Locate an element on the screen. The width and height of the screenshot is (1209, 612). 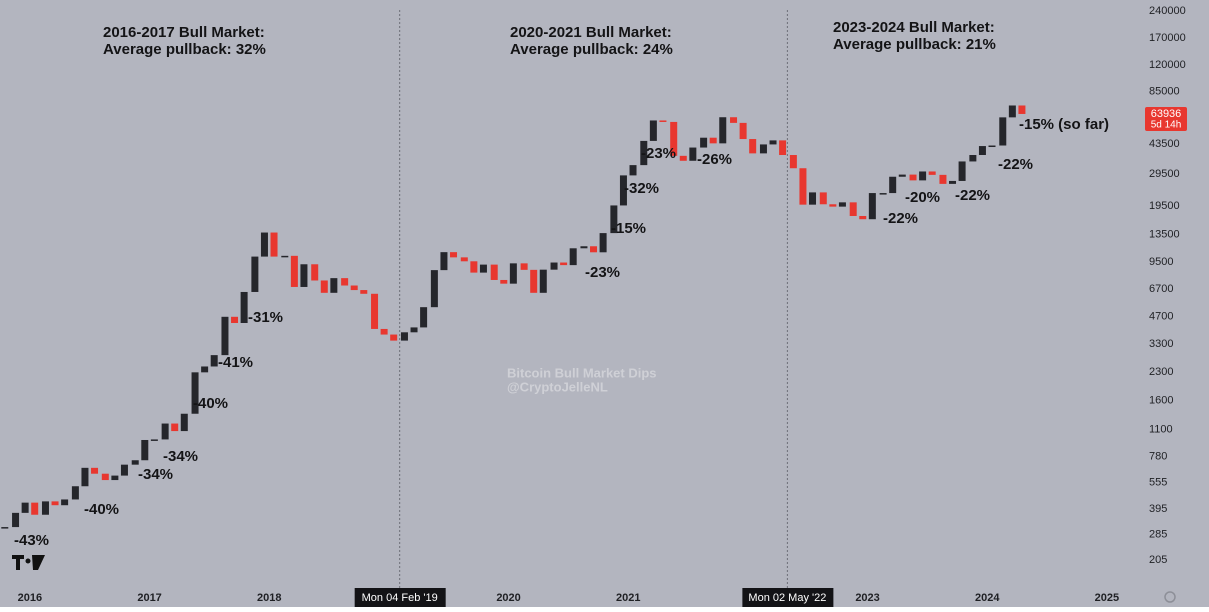
crosshair-label: Mon 04 Feb '19 is located at coordinates (400, 598).